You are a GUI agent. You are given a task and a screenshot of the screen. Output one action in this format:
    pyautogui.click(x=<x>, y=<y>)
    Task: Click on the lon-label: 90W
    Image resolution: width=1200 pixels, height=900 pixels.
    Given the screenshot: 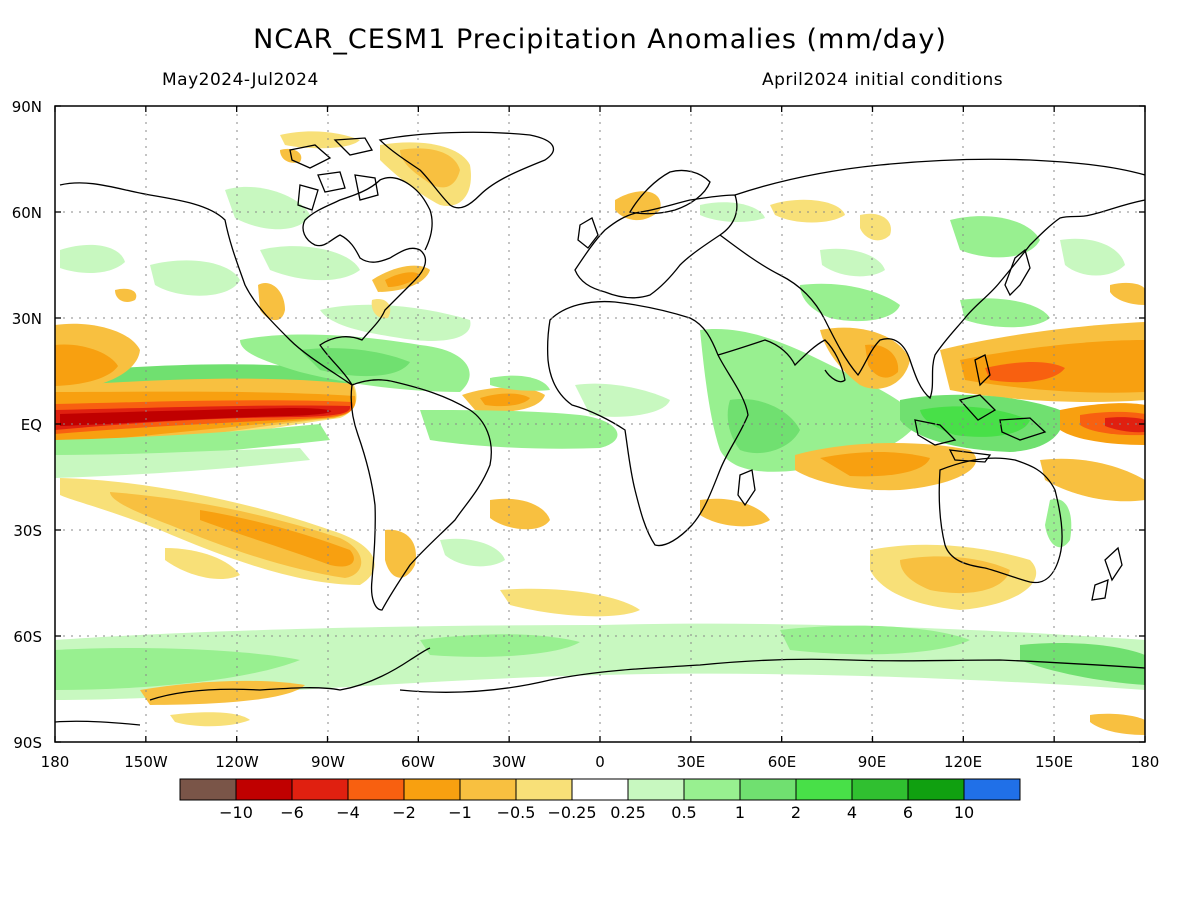 What is the action you would take?
    pyautogui.click(x=328, y=762)
    